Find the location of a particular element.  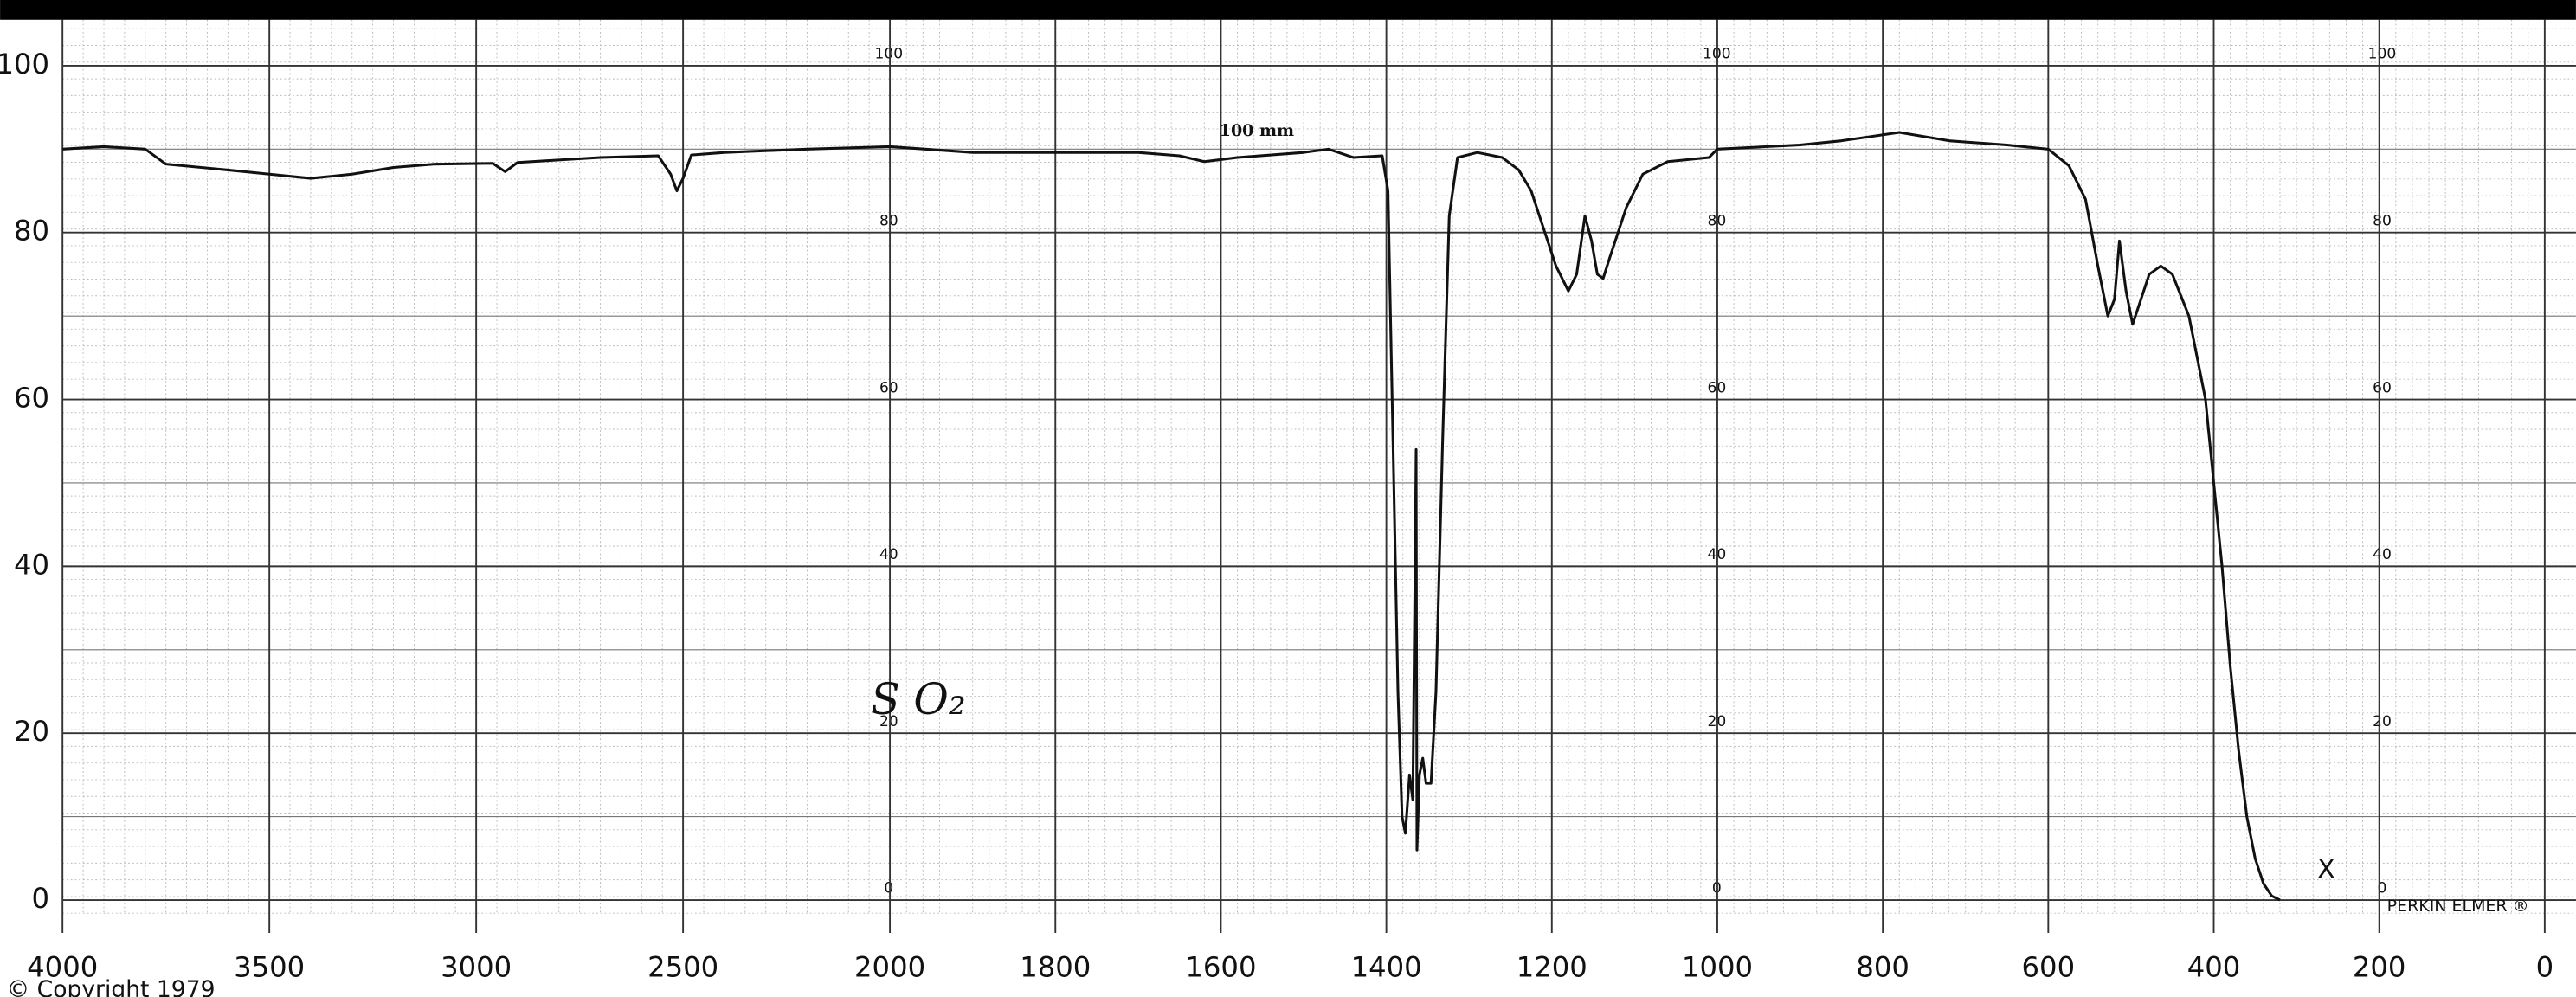

top-band is located at coordinates (1288, 10).